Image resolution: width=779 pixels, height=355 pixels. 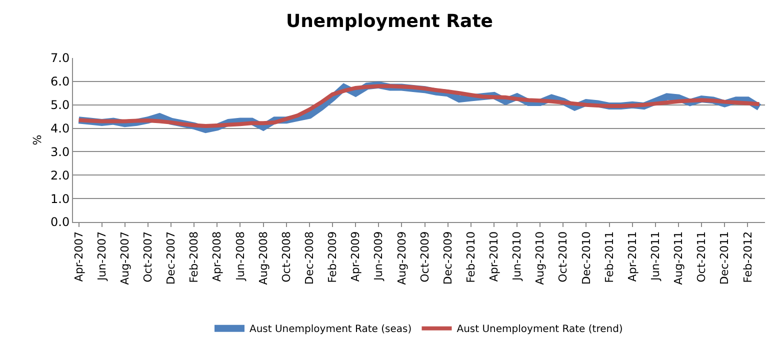 What do you see at coordinates (679, 258) in the screenshot?
I see `x-tick-label: Aug-2011` at bounding box center [679, 258].